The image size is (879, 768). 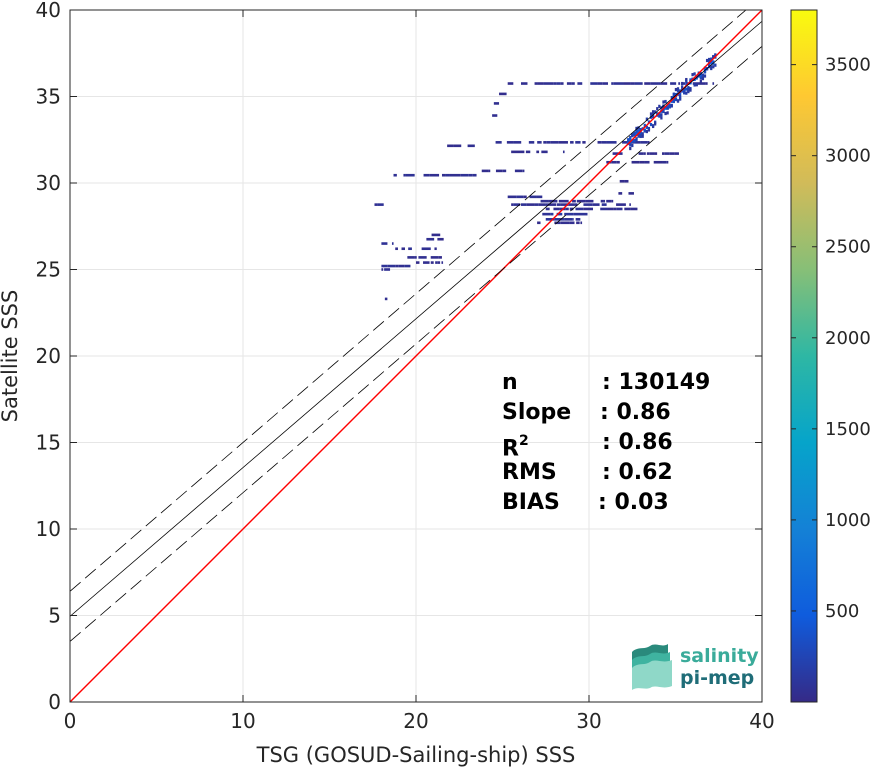 I want to click on stat-rms-value: : 0.62, so click(x=637, y=472).